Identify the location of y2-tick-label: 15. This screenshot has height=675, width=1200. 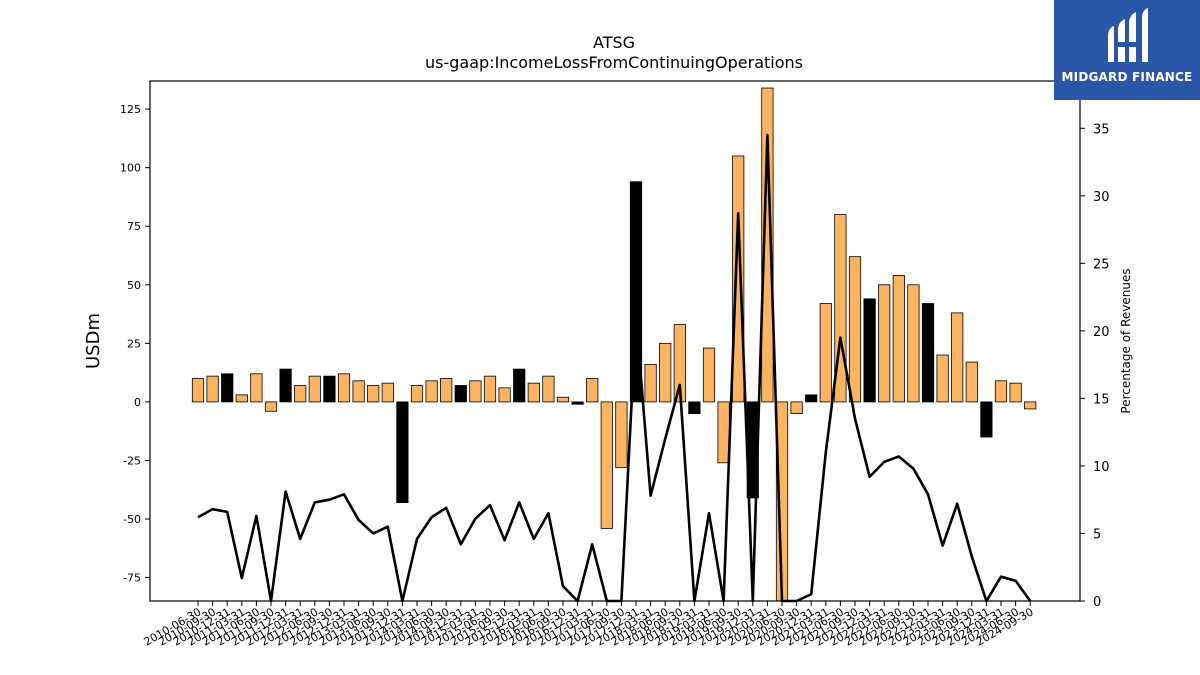
(1101, 399).